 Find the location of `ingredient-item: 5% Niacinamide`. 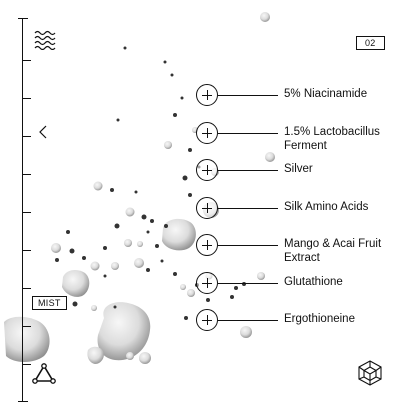

ingredient-item: 5% Niacinamide is located at coordinates (301, 96).